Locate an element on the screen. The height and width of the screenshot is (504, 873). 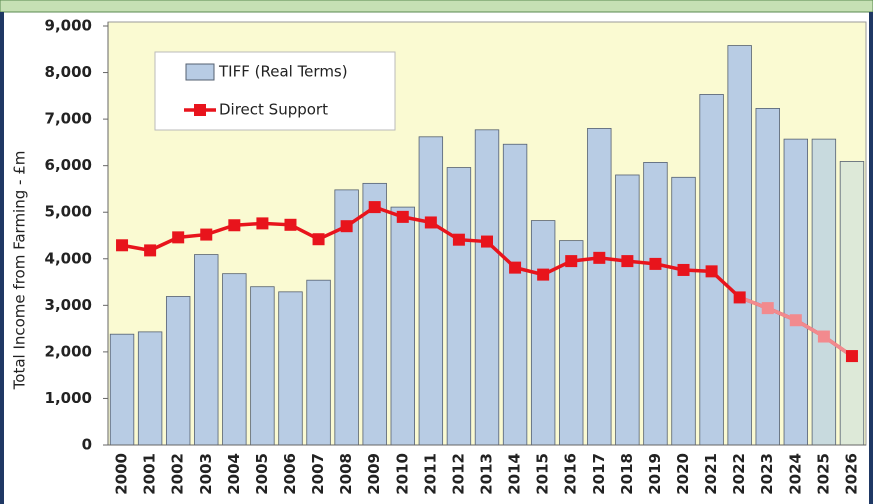
y-tick-label: 8,000 is located at coordinates (68, 72).